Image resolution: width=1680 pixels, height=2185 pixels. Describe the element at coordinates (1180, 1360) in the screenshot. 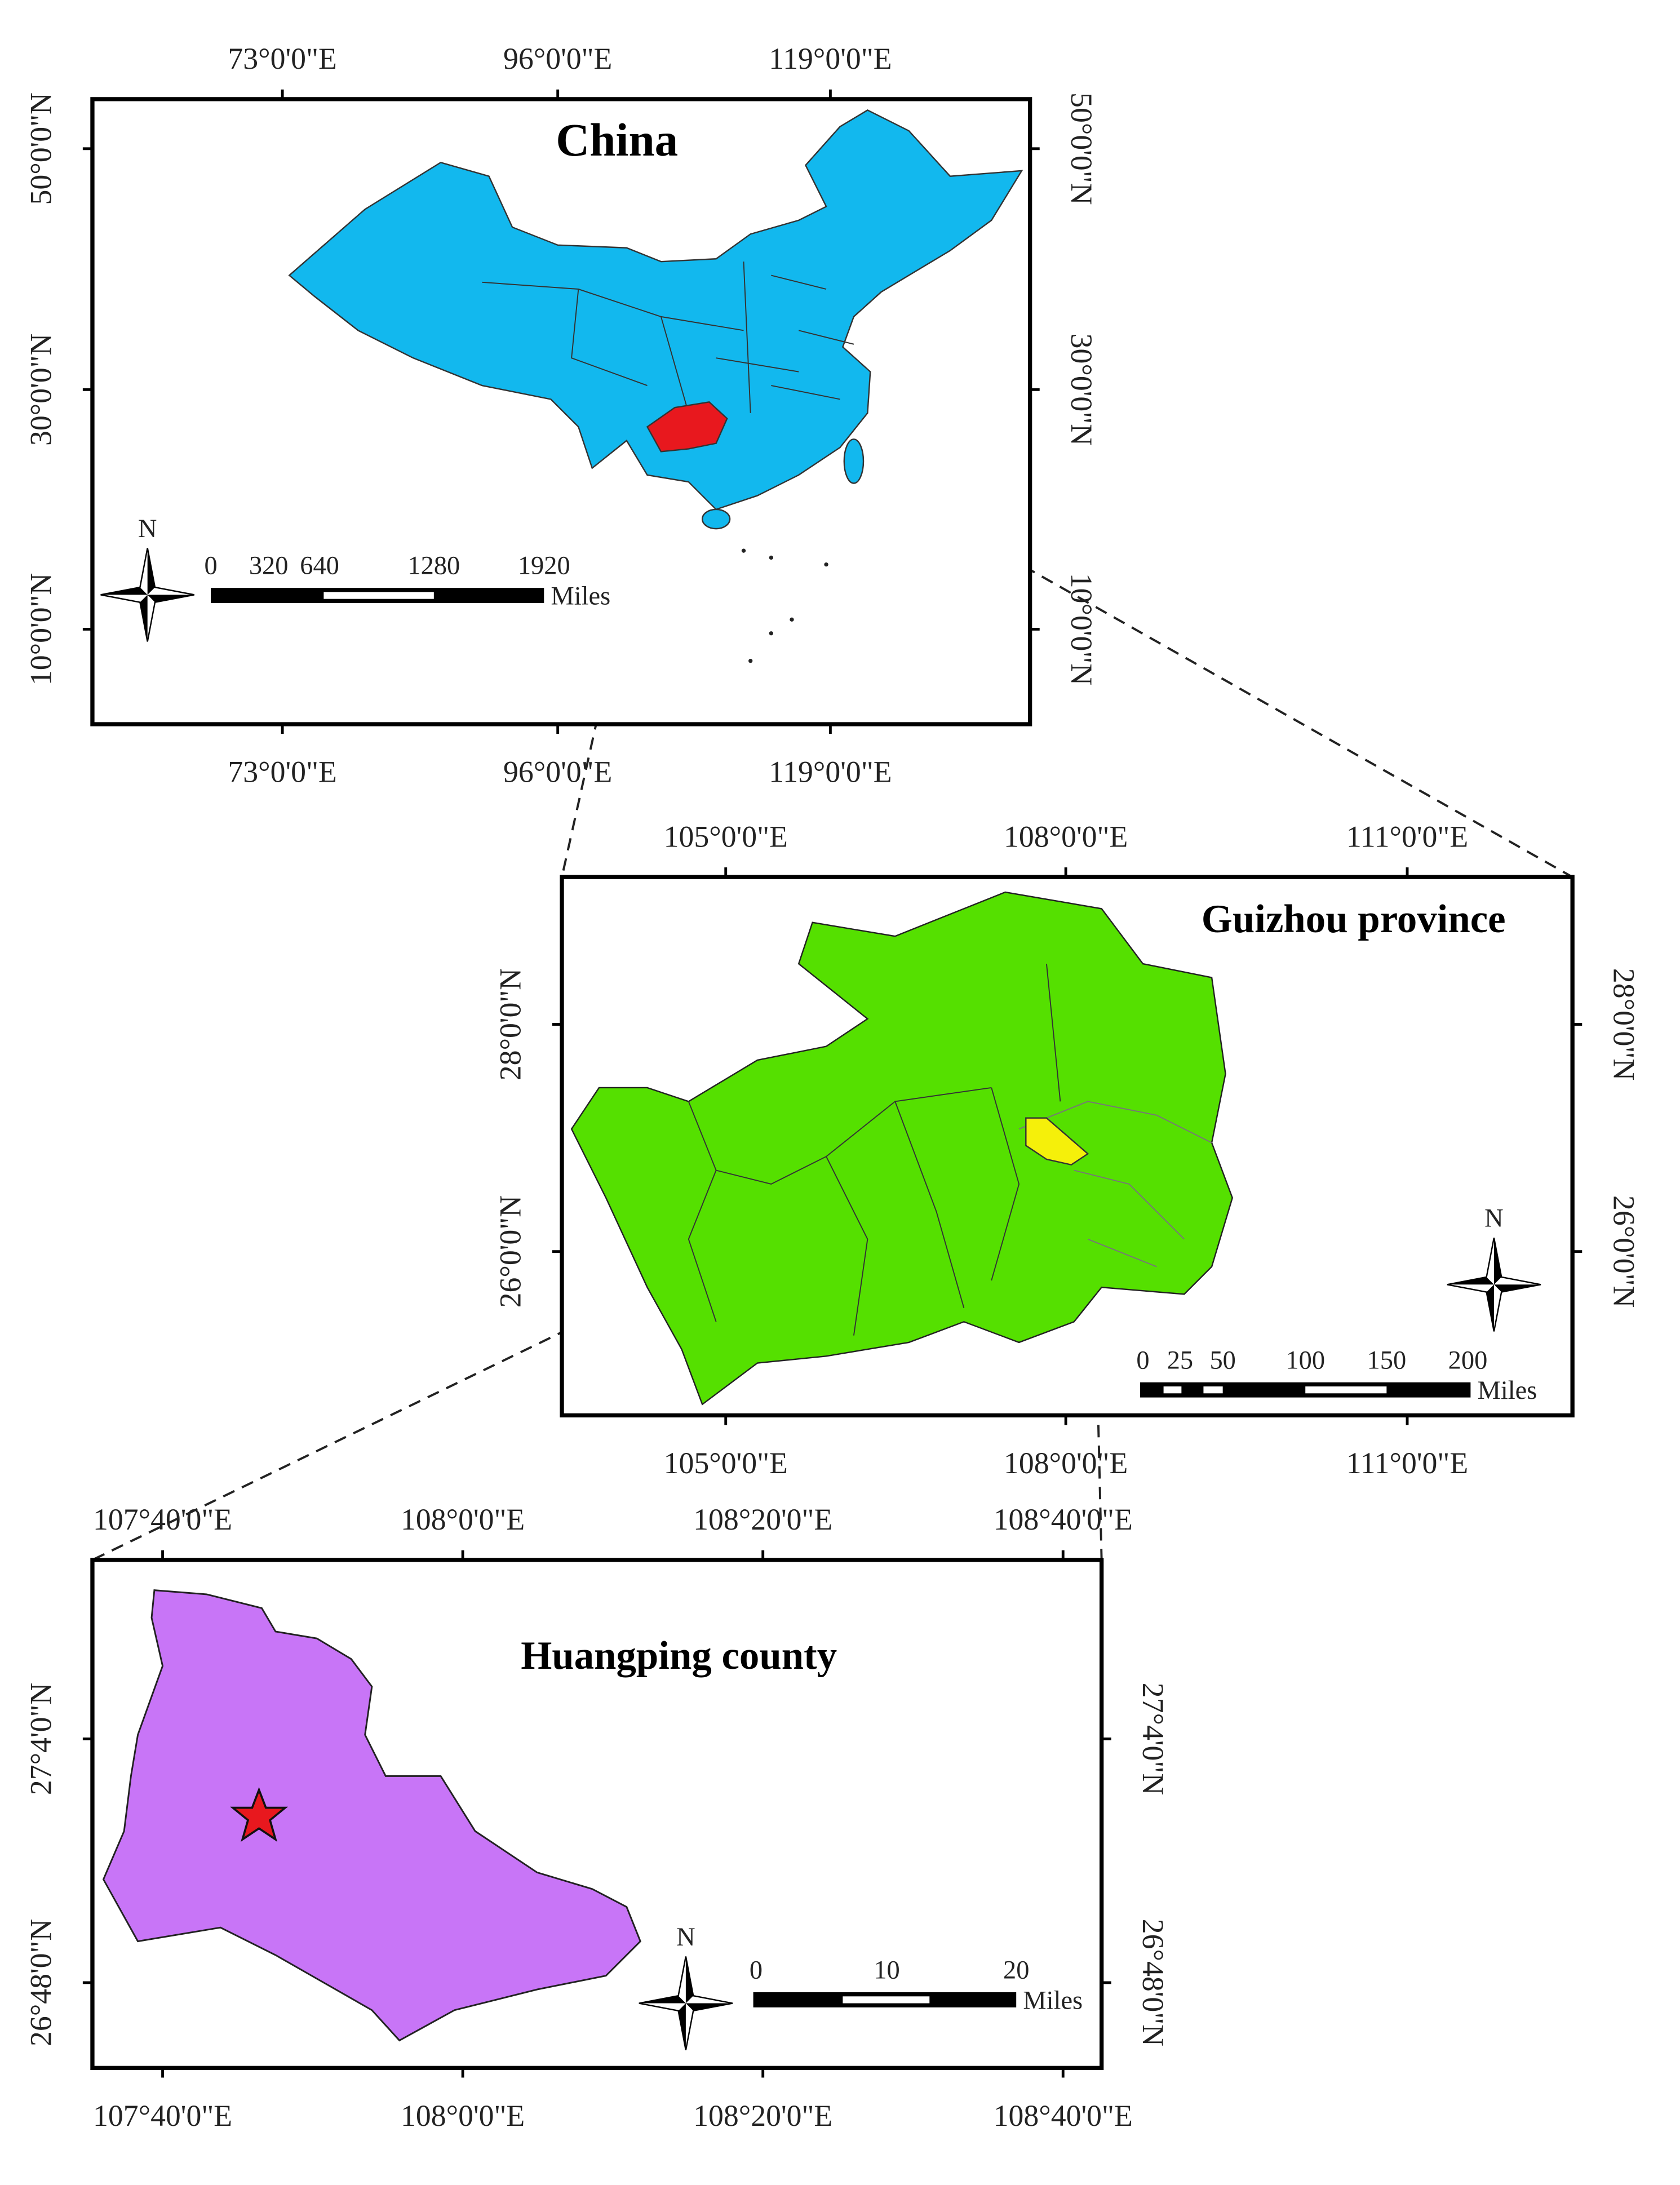

I see `scale-label: 25` at that location.